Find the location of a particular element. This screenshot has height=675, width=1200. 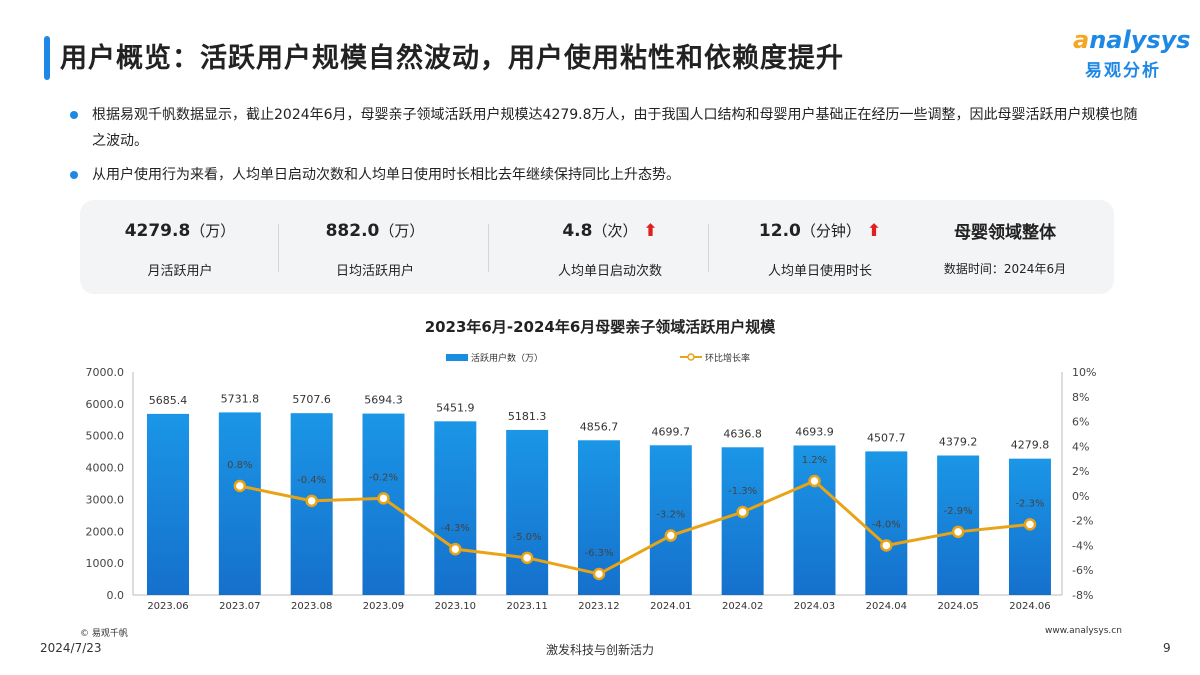

growth-rate-label: -6.3% is located at coordinates (598, 553).